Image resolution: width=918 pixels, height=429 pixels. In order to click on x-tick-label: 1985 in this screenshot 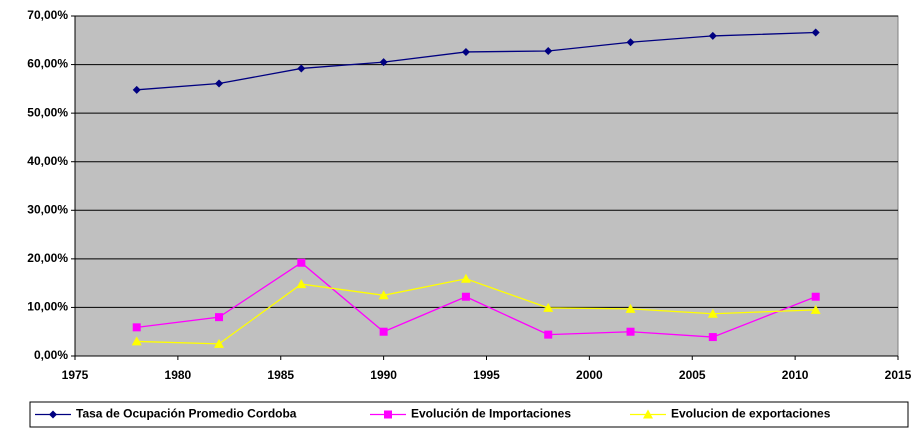, I will do `click(280, 375)`.